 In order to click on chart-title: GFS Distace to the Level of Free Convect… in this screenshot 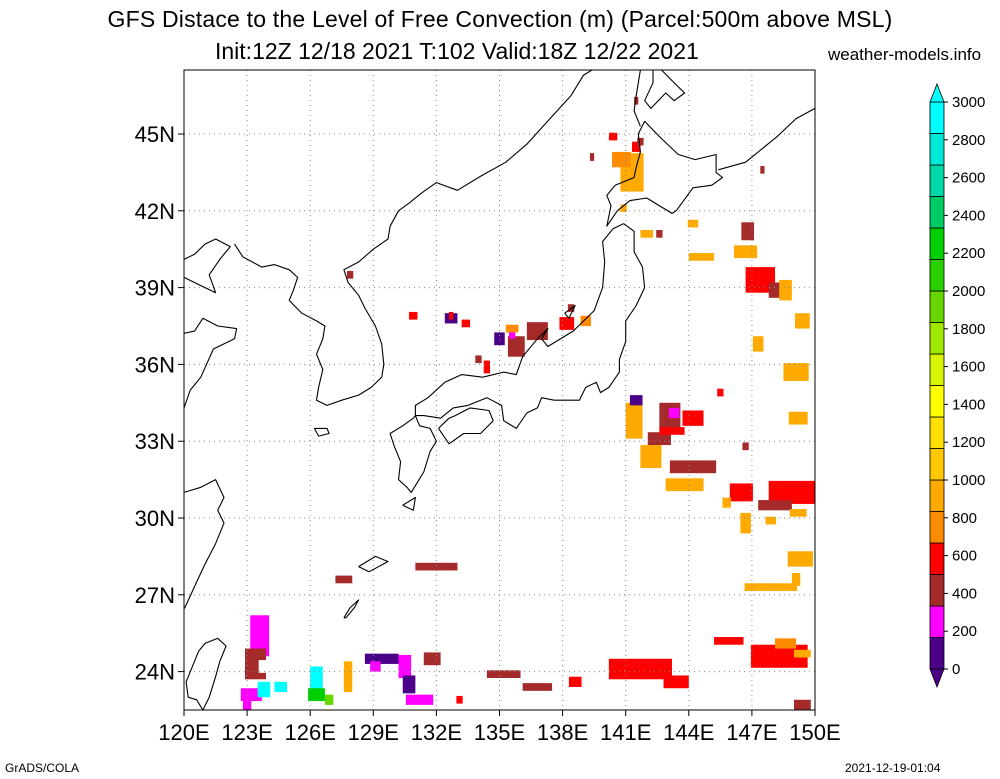, I will do `click(500, 19)`.